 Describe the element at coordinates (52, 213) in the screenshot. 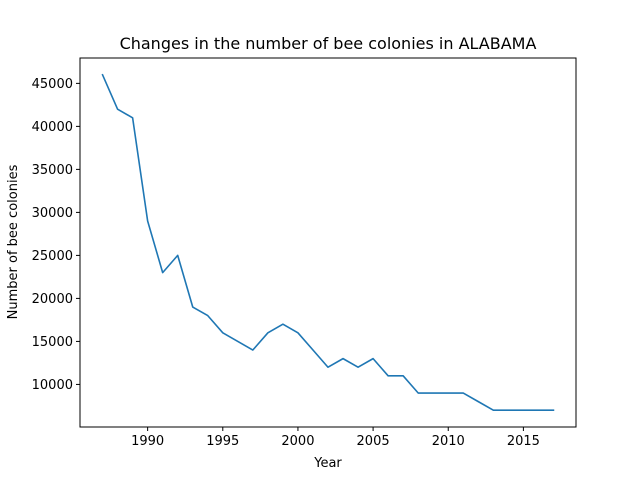

I see `y-tick-label: 30000` at that location.